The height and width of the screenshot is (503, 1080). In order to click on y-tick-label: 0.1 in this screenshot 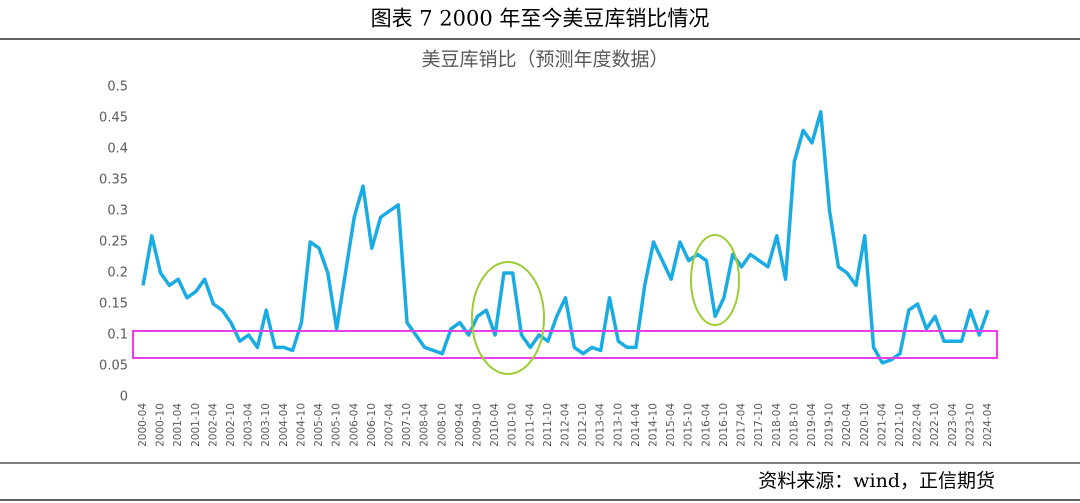, I will do `click(117, 335)`.